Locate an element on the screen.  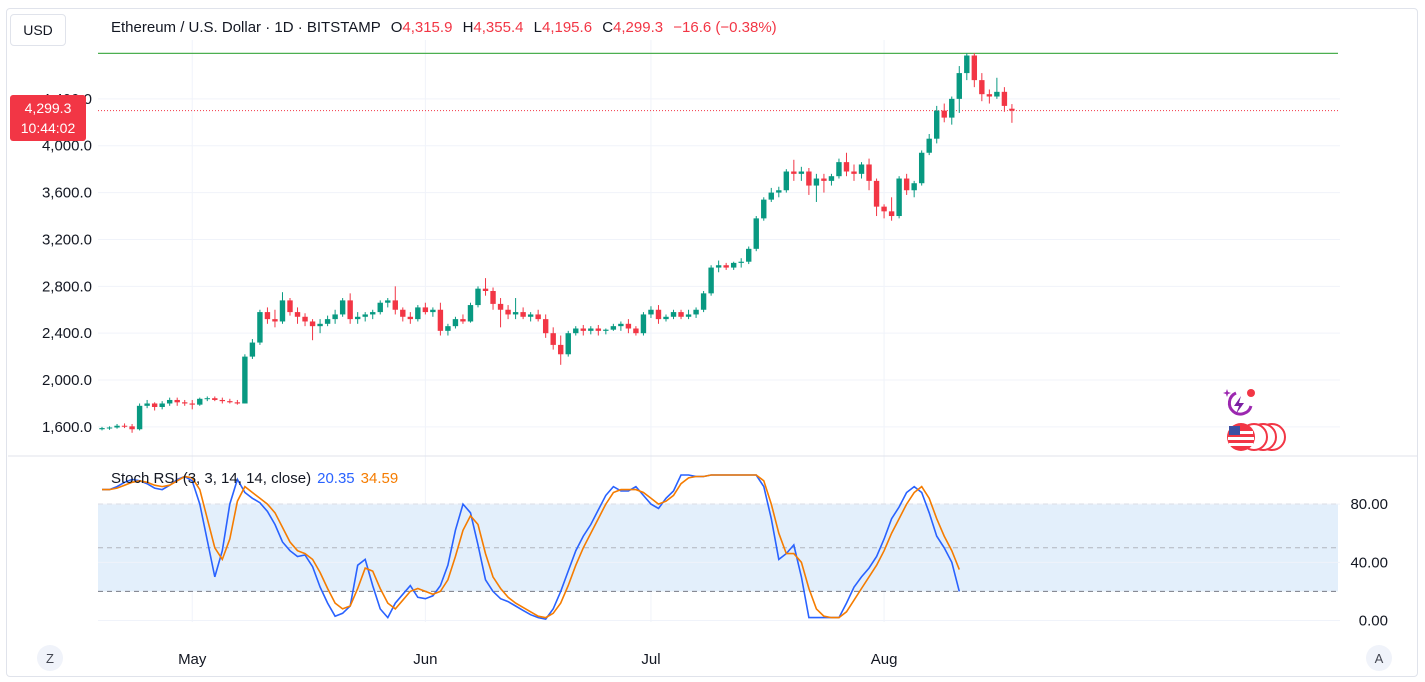
zoom-toggle-button: Z is located at coordinates (50, 658).